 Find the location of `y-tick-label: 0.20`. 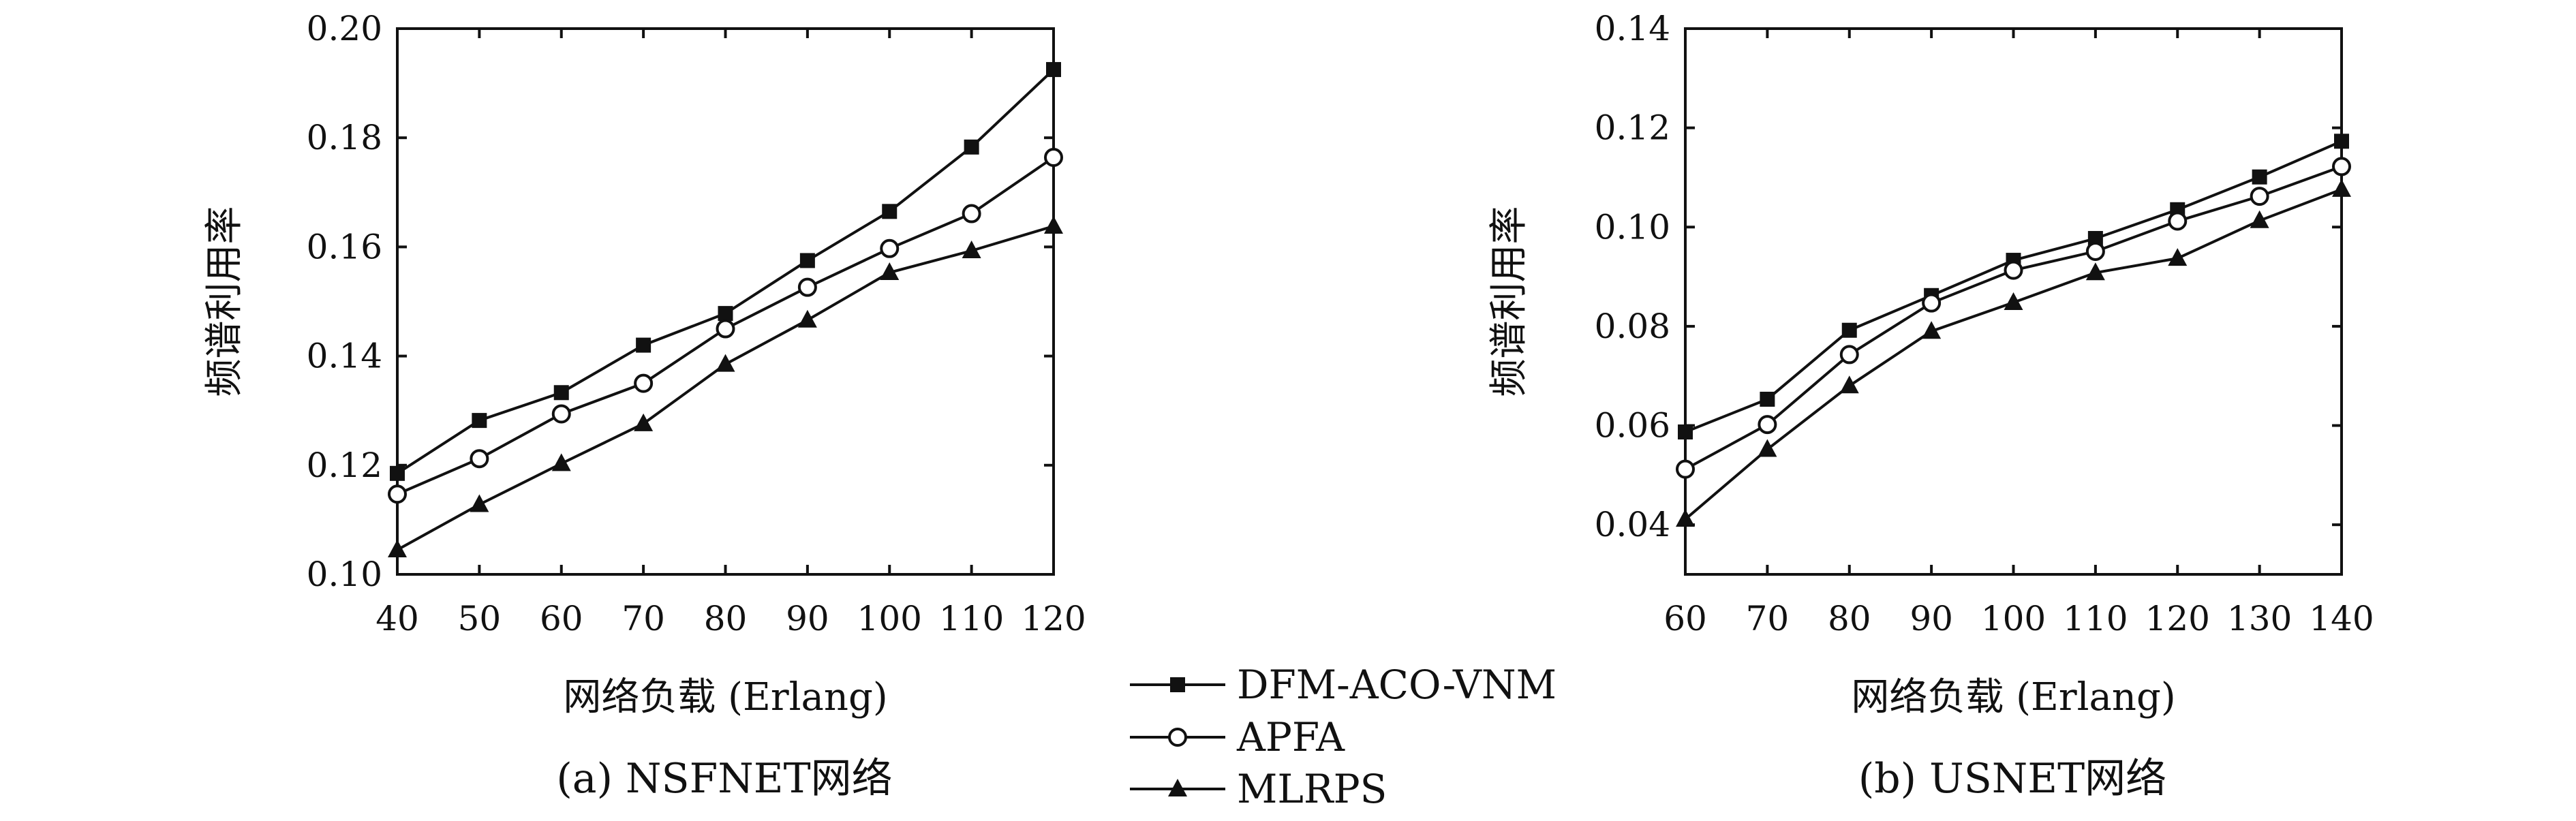

y-tick-label: 0.20 is located at coordinates (344, 29).